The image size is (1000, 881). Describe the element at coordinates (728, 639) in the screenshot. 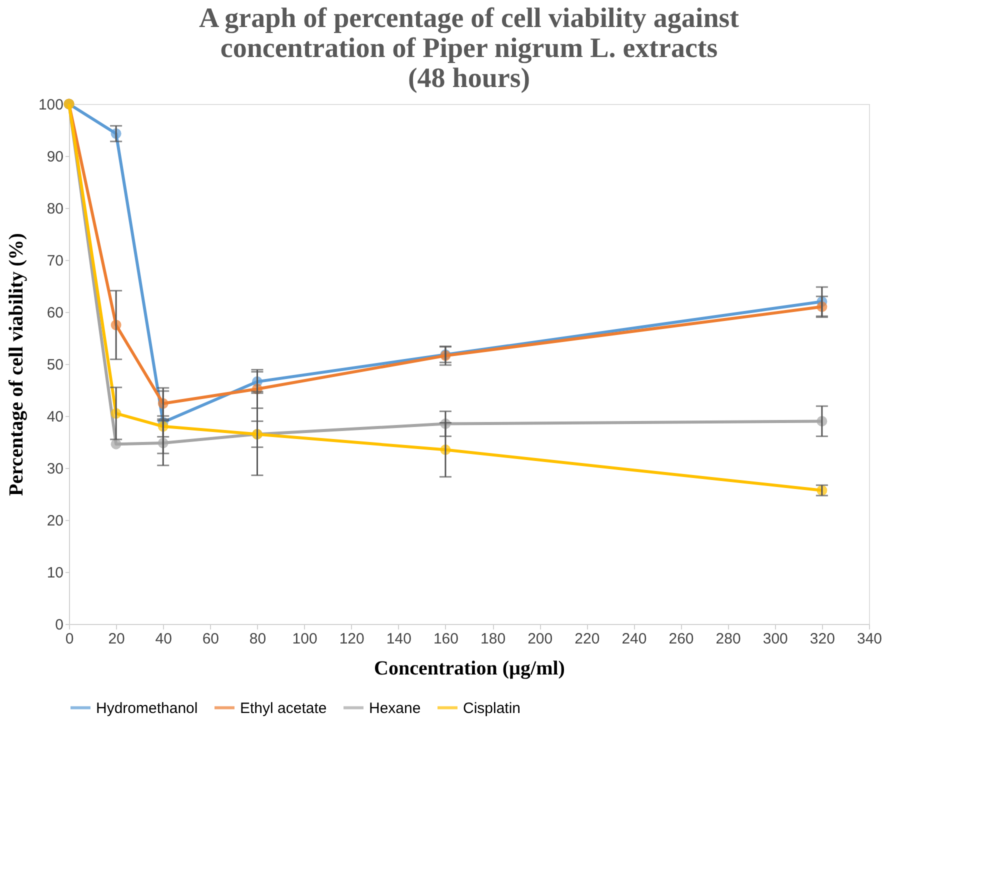

I see `x-tick-label: 280` at that location.